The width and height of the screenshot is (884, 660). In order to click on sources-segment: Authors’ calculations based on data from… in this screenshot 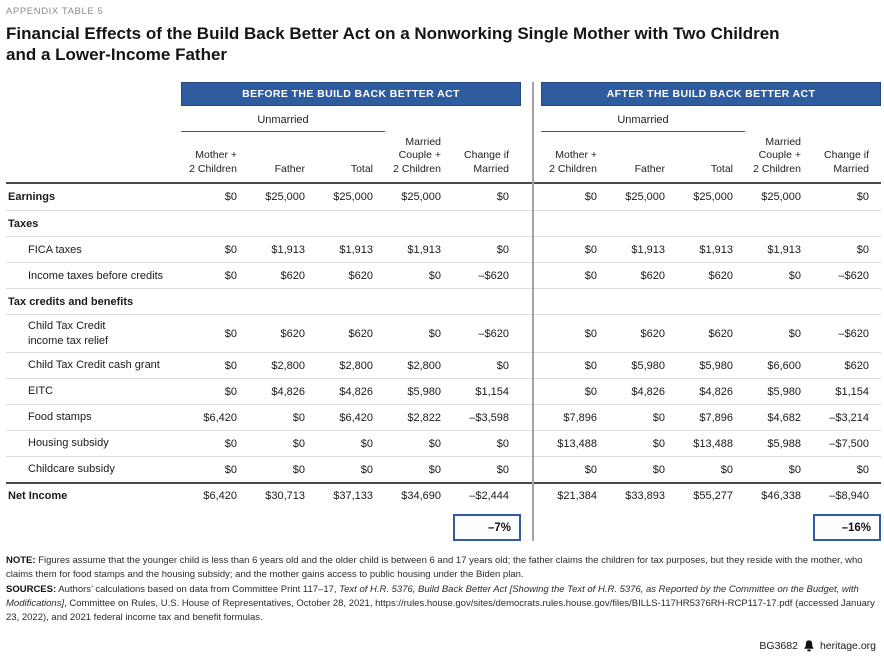, I will do `click(198, 589)`.